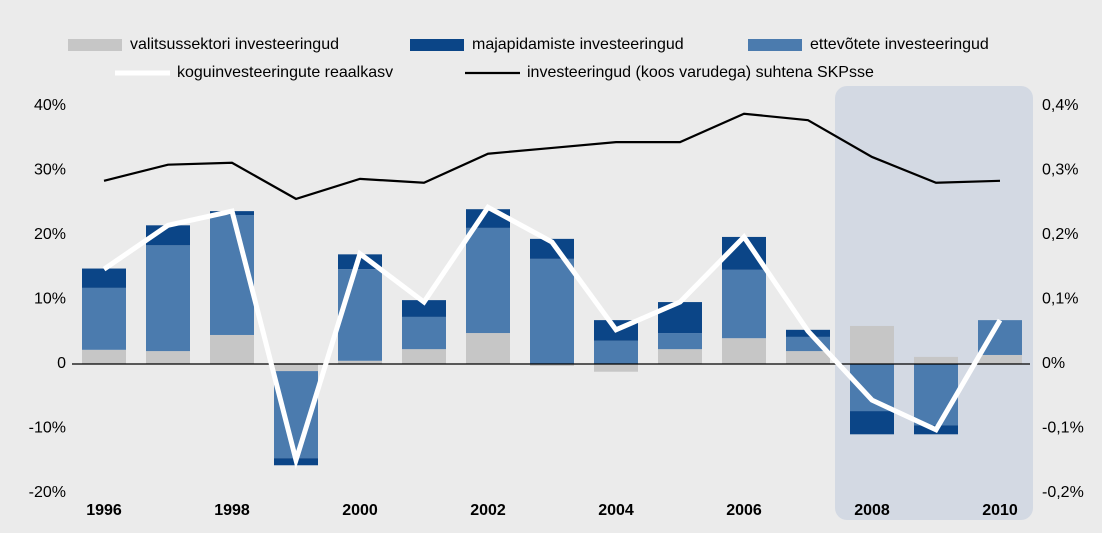 This screenshot has height=533, width=1102. What do you see at coordinates (50, 299) in the screenshot?
I see `y-tick-label: 10%` at bounding box center [50, 299].